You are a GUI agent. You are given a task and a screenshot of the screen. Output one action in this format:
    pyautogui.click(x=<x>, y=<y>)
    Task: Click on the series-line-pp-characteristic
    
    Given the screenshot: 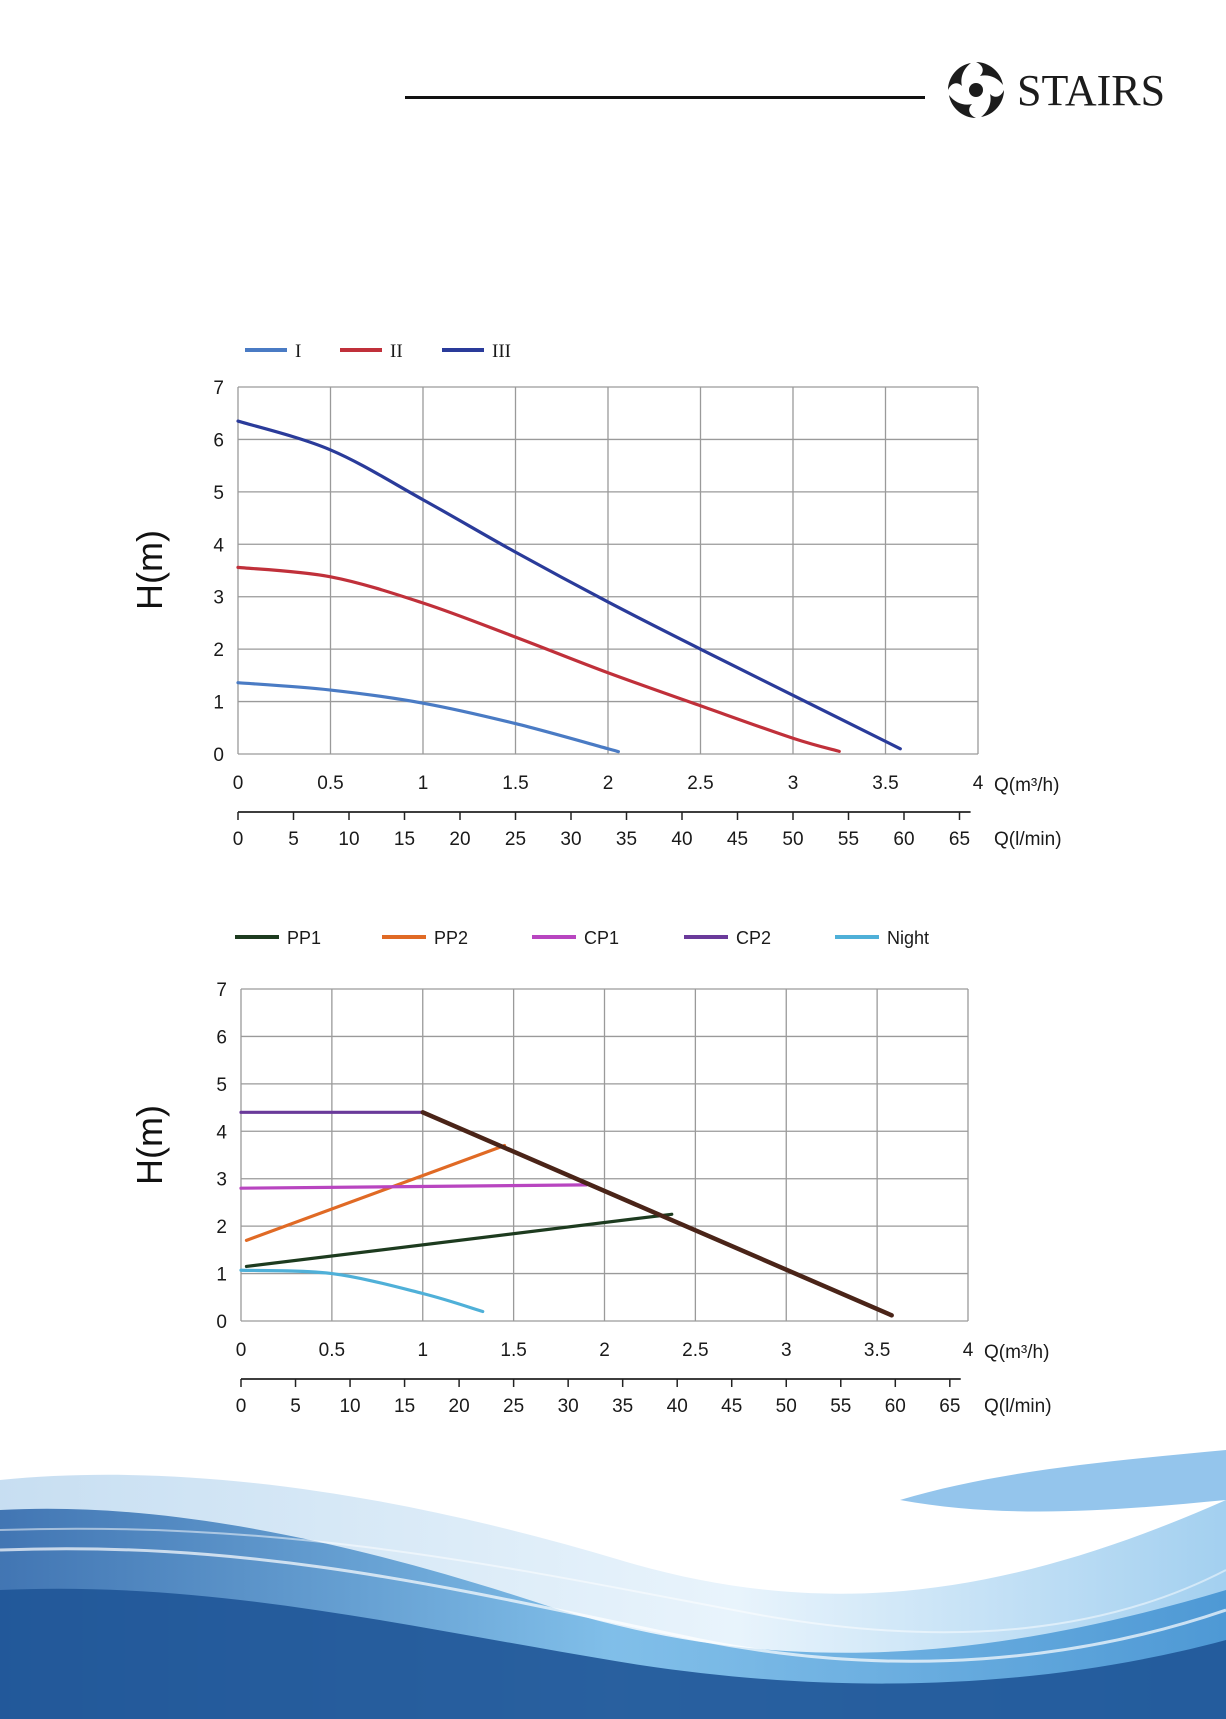 What is the action you would take?
    pyautogui.click(x=657, y=1214)
    